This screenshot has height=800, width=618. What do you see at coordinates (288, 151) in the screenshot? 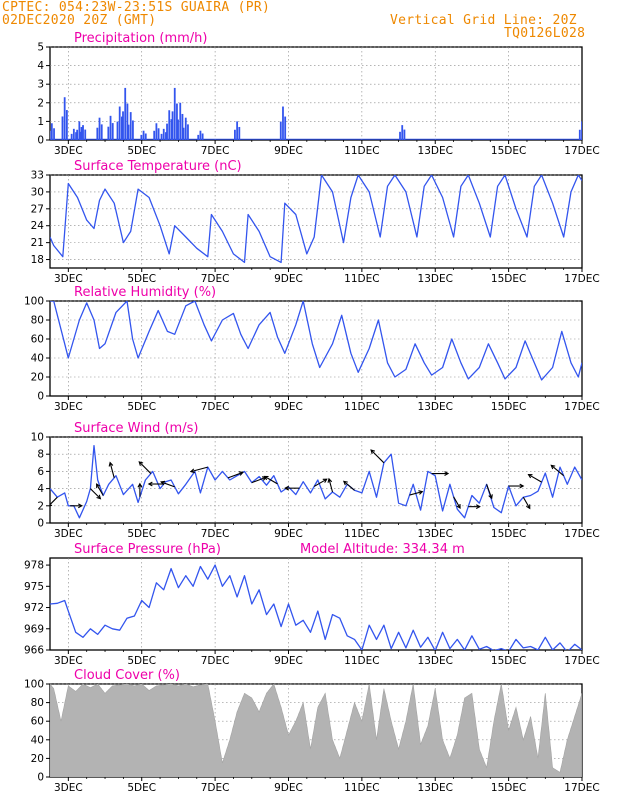
I see `precip-xtick-label: 9DEC` at bounding box center [288, 151].